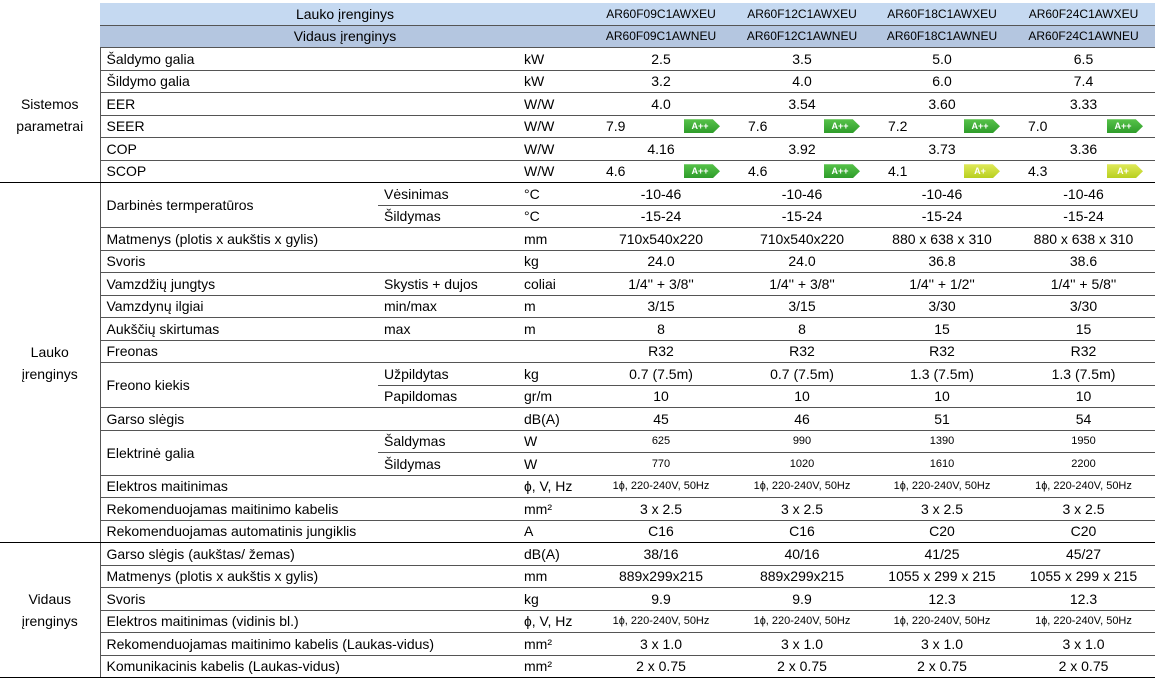 Image resolution: width=1155 pixels, height=679 pixels. Describe the element at coordinates (942, 554) in the screenshot. I see `value: 41/25` at that location.